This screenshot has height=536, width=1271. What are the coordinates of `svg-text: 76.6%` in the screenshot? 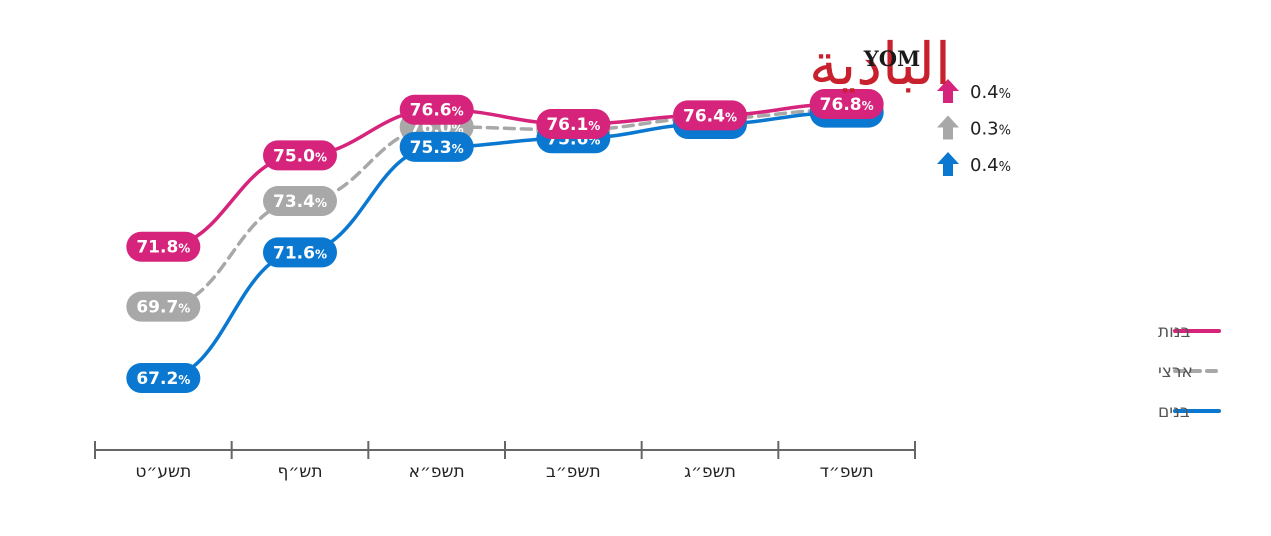 It's located at (437, 111).